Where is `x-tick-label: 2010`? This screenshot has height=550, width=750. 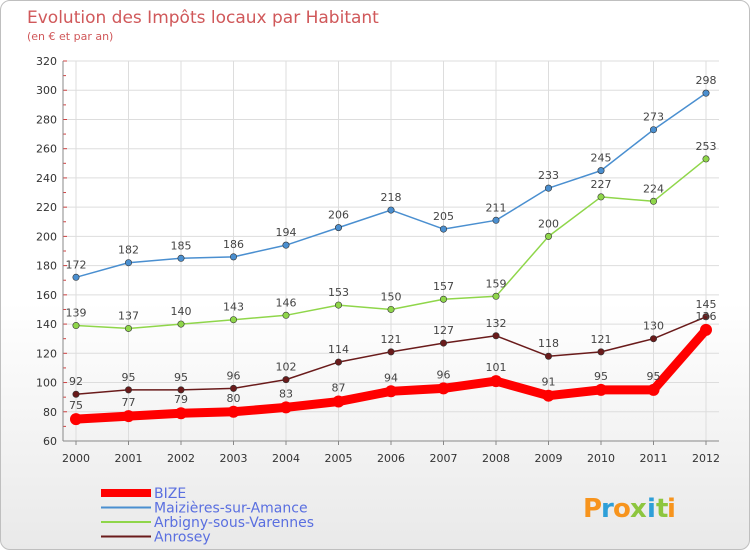
x-tick-label: 2010 is located at coordinates (601, 458).